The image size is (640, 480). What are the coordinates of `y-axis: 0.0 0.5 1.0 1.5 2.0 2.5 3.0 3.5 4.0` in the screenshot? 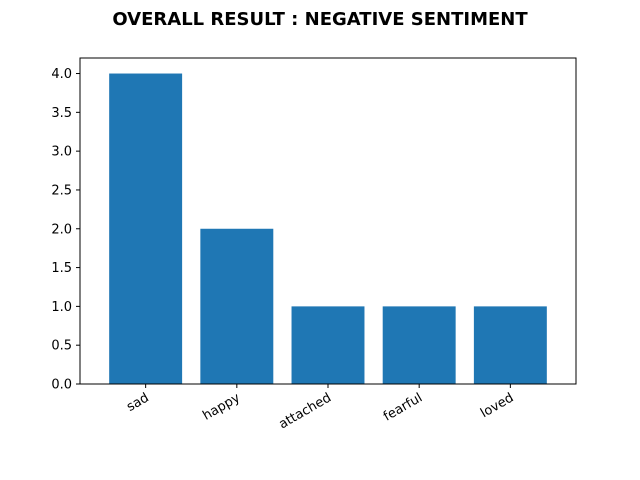 It's located at (65, 230).